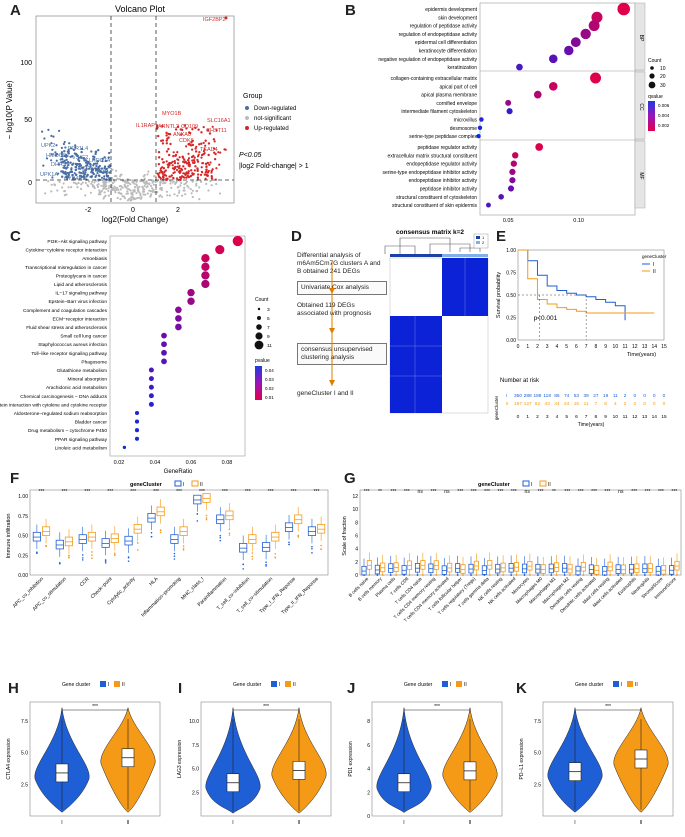  I want to click on kegg-term-label: PI3K−Akt signaling pathway, so click(77, 242).